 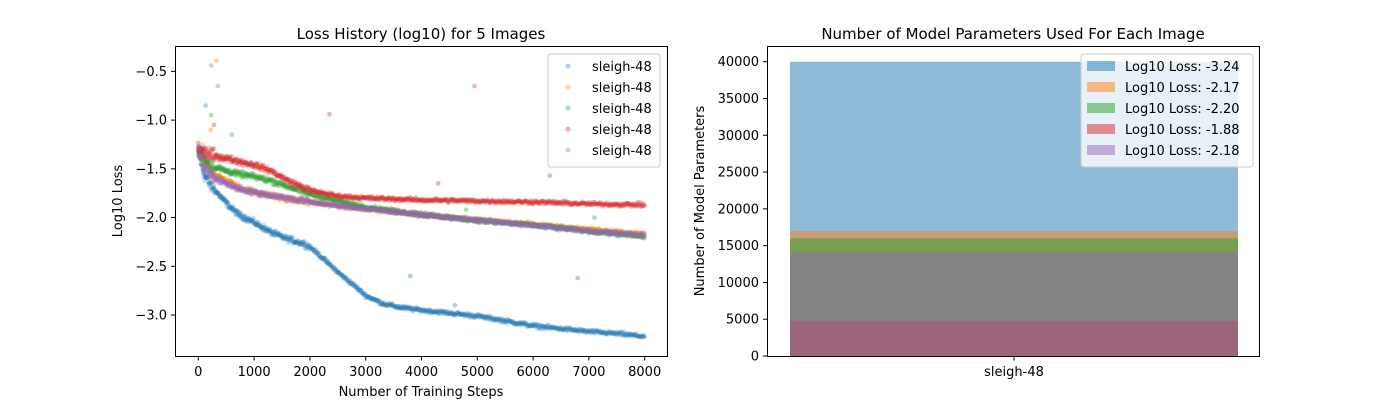 What do you see at coordinates (738, 99) in the screenshot?
I see `y-tick-label: 35000` at bounding box center [738, 99].